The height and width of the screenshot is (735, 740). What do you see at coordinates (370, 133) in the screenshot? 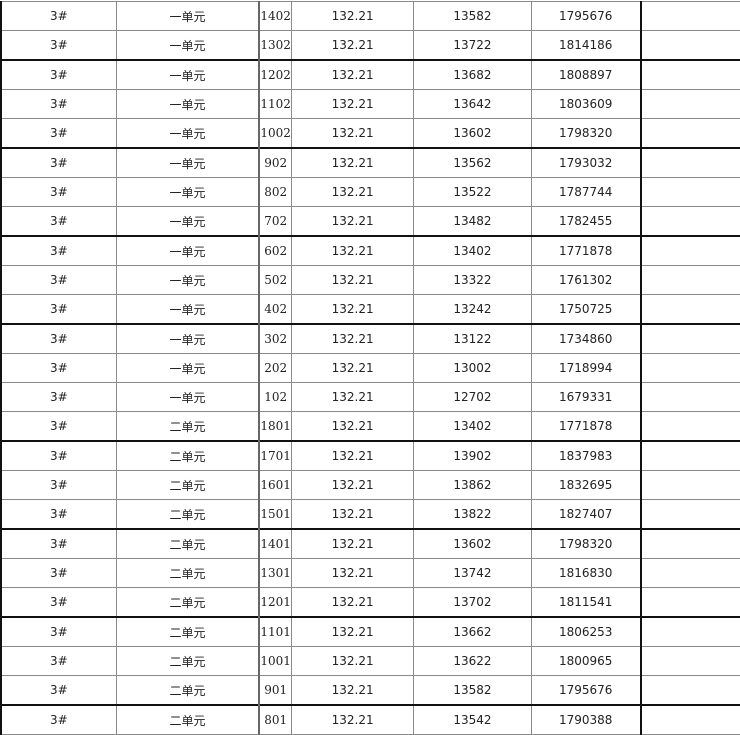
I see `table-row: 3# 一单元 1002 132.21 13602 1798320` at bounding box center [370, 133].